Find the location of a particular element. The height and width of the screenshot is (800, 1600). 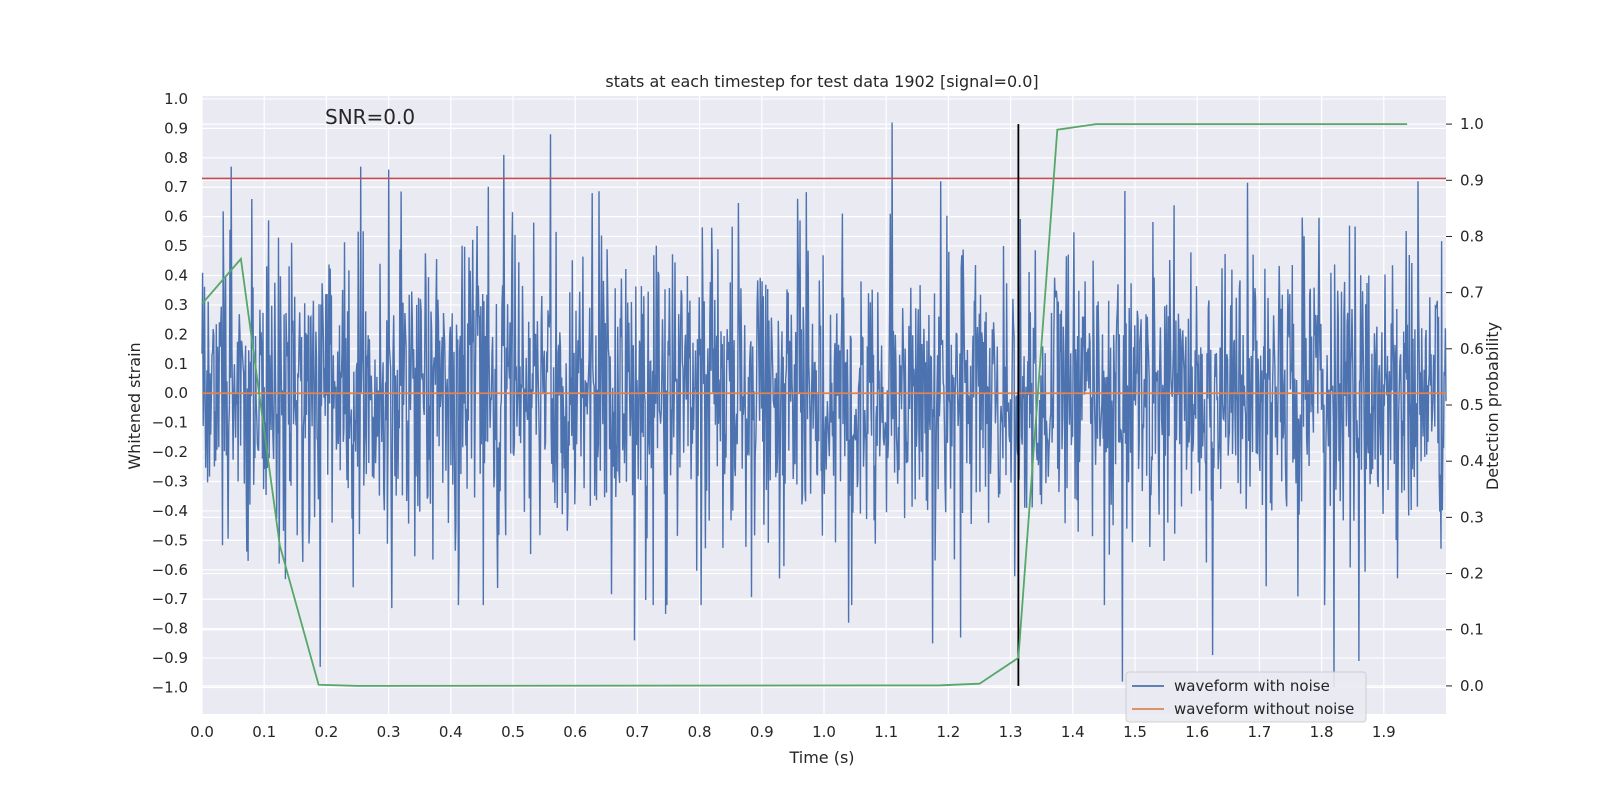

y-tick-label: 0.4 is located at coordinates (176, 276).